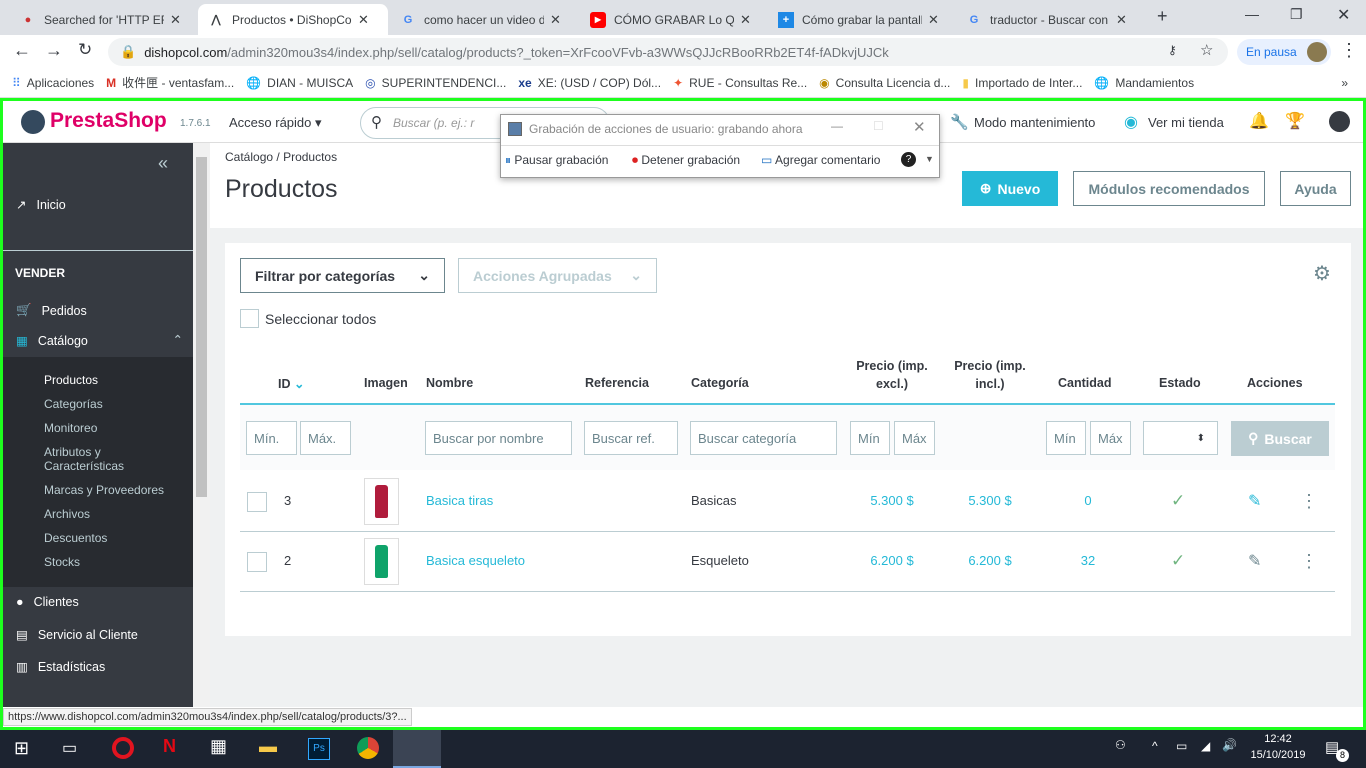 The height and width of the screenshot is (768, 1366). What do you see at coordinates (476, 560) in the screenshot?
I see `product-name-link: Basica esqueleto` at bounding box center [476, 560].